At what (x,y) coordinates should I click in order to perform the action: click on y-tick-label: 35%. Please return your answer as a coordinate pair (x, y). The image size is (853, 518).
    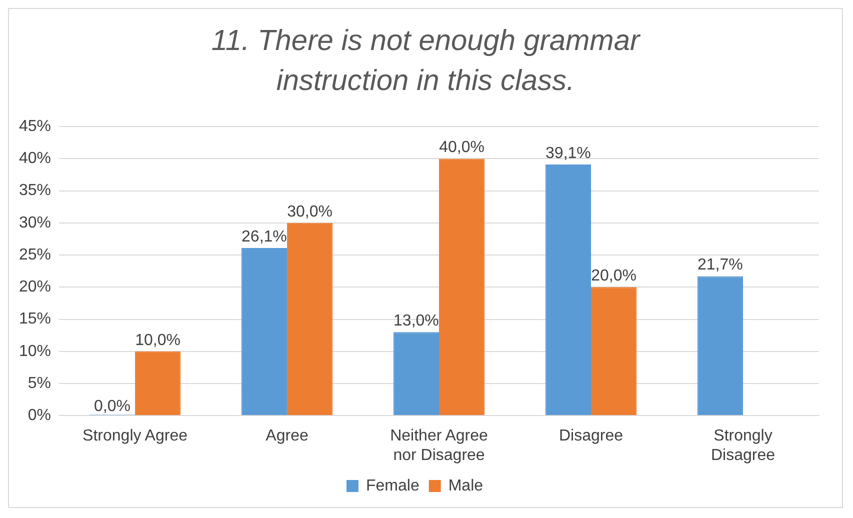
    Looking at the image, I should click on (35, 191).